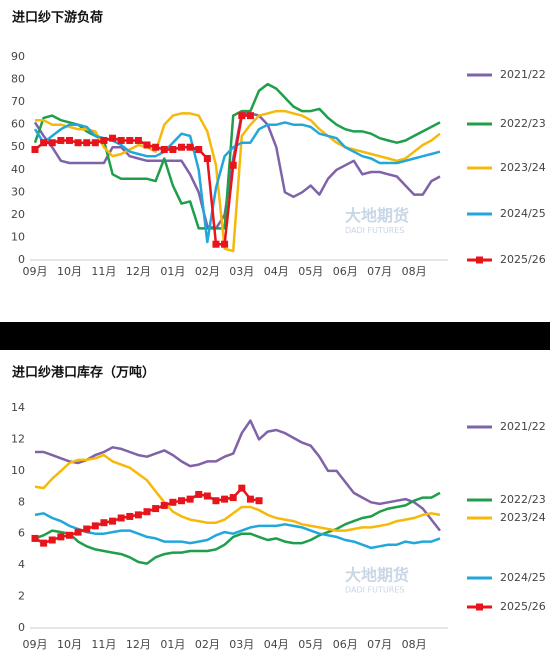 The width and height of the screenshot is (550, 667). I want to click on x-tick-label: 06月, so click(345, 644).